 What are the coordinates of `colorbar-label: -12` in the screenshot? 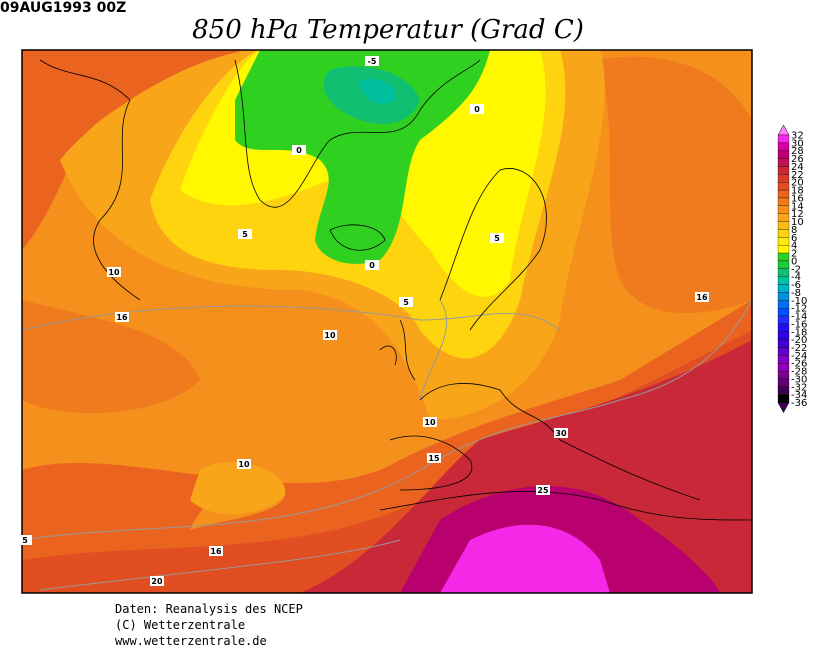 It's located at (799, 309).